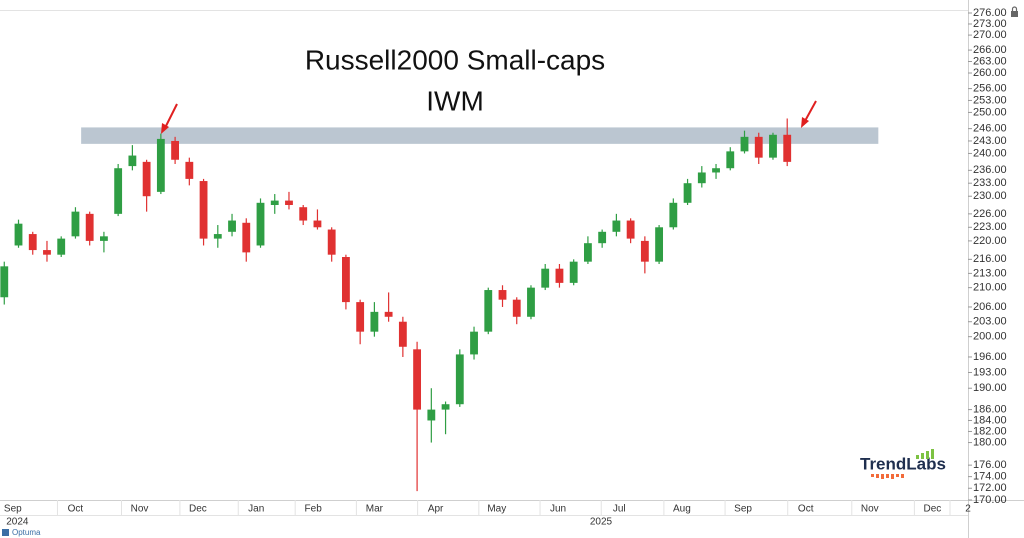  What do you see at coordinates (601, 522) in the screenshot?
I see `year-label: 2025` at bounding box center [601, 522].